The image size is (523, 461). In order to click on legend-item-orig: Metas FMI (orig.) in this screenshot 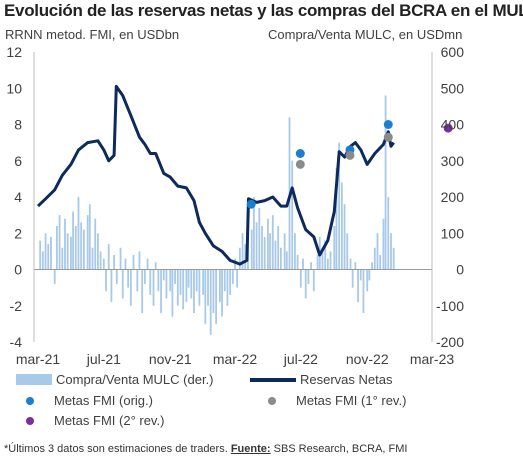, I will do `click(89, 400)`.